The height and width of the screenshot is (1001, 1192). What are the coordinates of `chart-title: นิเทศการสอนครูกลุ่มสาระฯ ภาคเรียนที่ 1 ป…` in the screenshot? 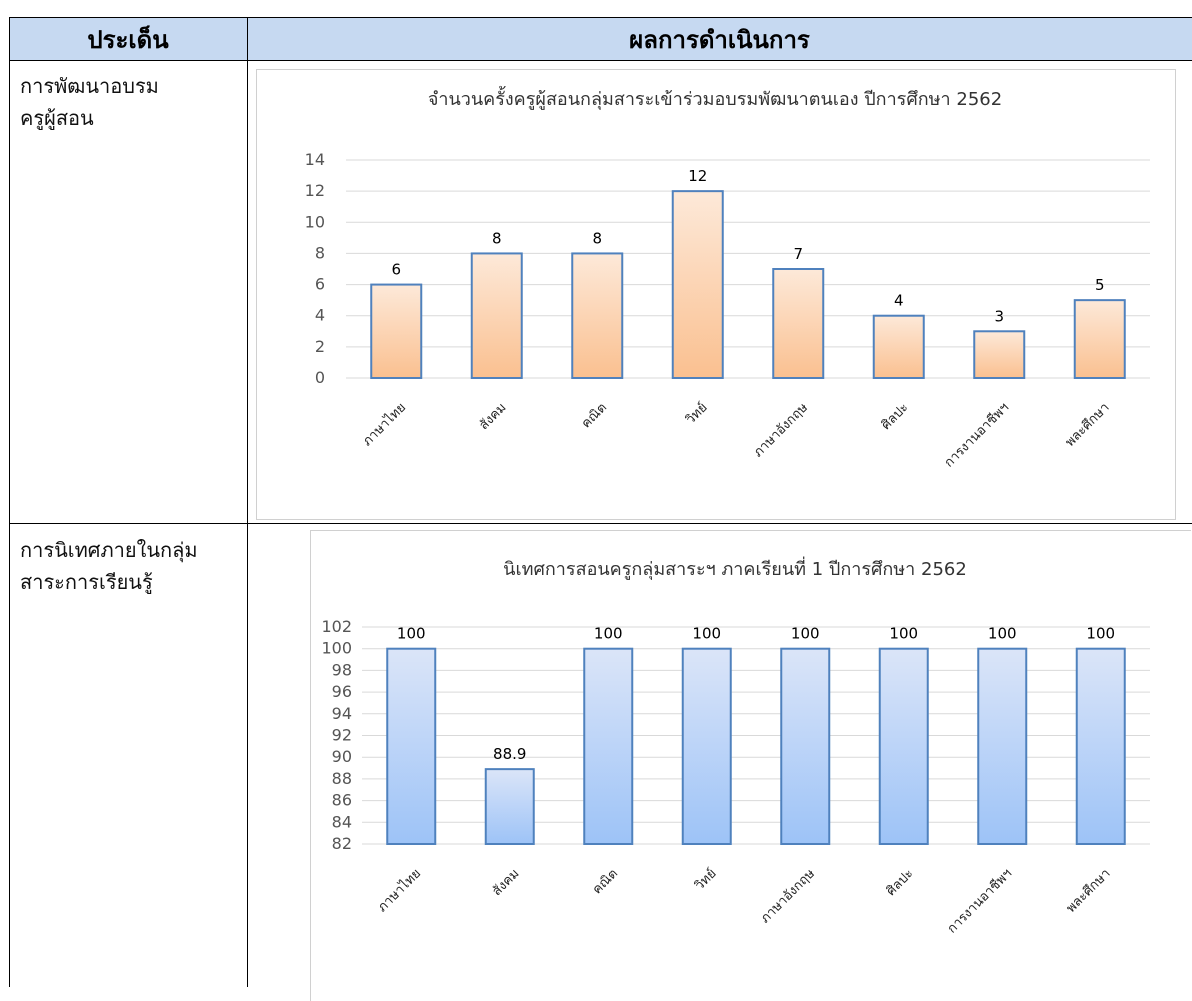 It's located at (735, 568).